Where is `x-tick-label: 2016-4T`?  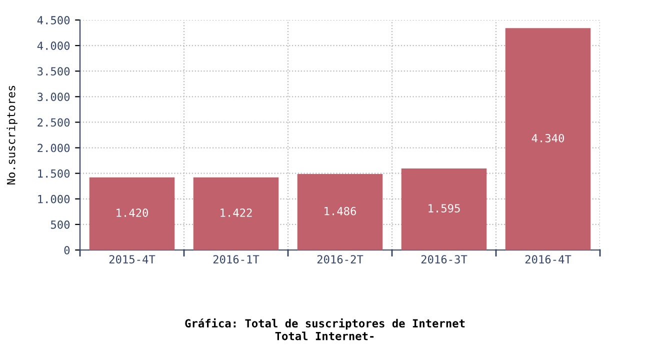
x-tick-label: 2016-4T is located at coordinates (548, 259).